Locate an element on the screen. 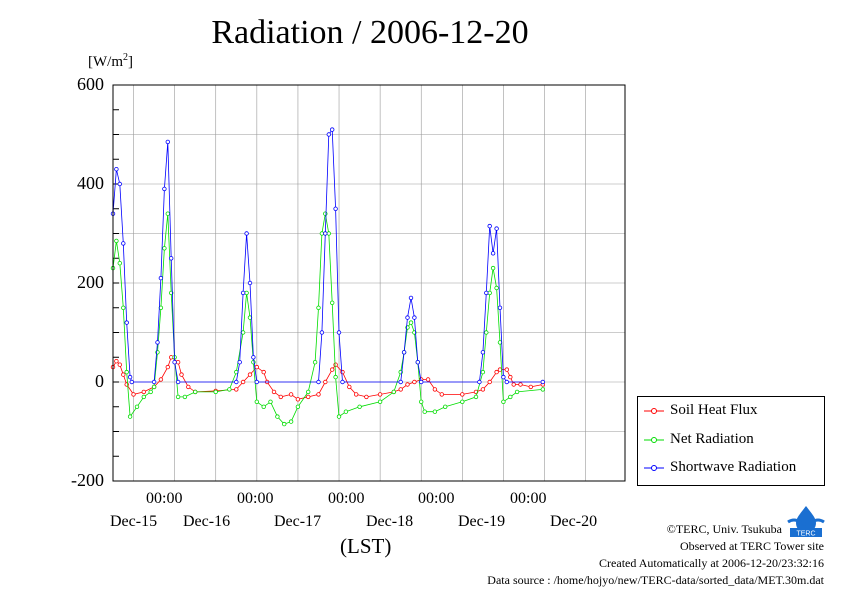  y-tick-label: 600 is located at coordinates (90, 84).